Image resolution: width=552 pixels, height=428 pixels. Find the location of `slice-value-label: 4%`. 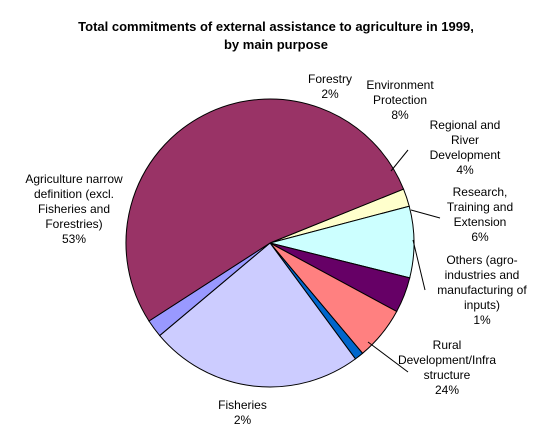

slice-value-label: 4% is located at coordinates (465, 170).